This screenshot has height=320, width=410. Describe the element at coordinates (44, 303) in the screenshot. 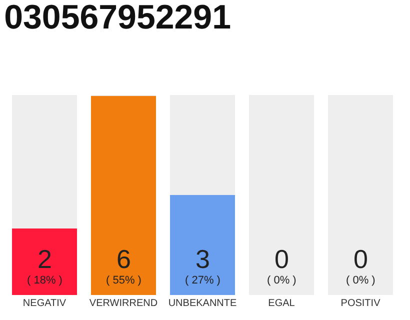

I see `x-tick-label: NEGATIV` at that location.